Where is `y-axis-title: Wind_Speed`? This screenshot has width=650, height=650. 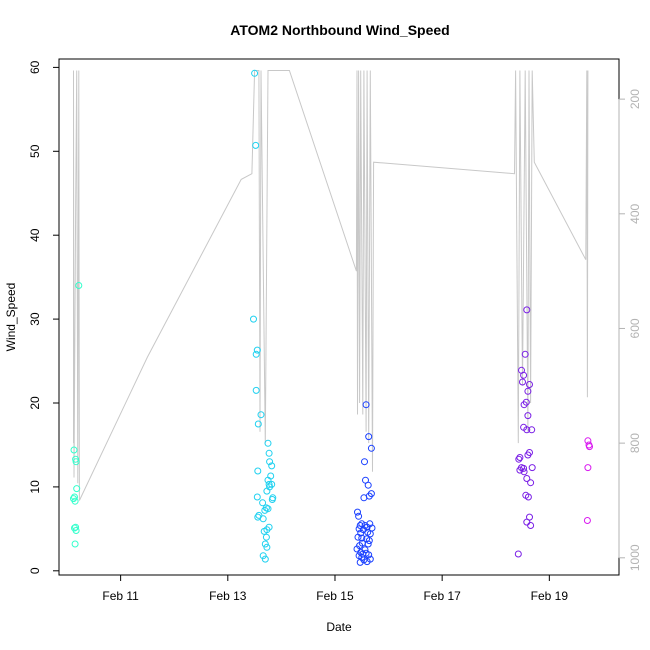 y-axis-title: Wind_Speed is located at coordinates (11, 317).